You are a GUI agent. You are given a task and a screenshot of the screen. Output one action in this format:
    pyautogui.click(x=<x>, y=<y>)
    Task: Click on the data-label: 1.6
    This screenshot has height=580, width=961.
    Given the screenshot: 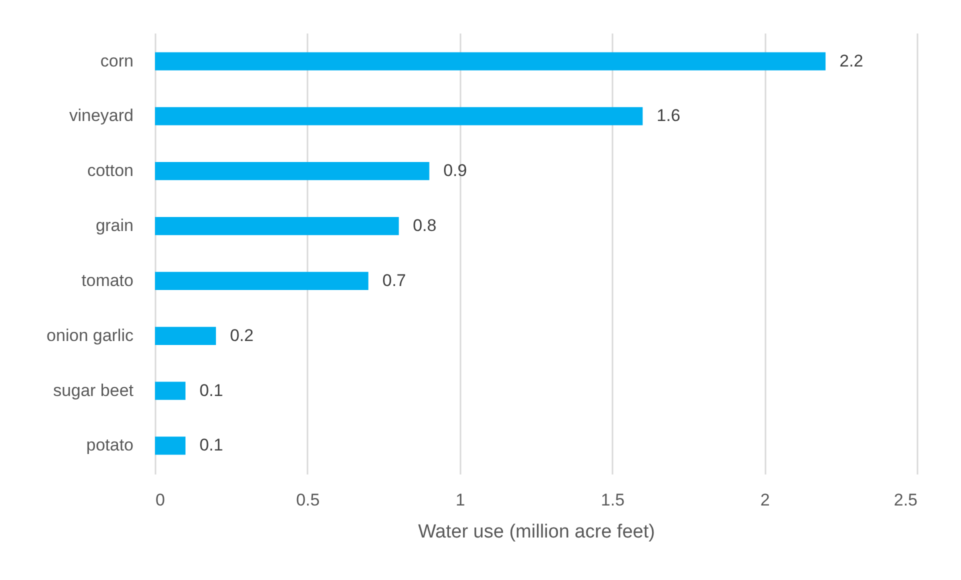 What is the action you would take?
    pyautogui.click(x=668, y=116)
    